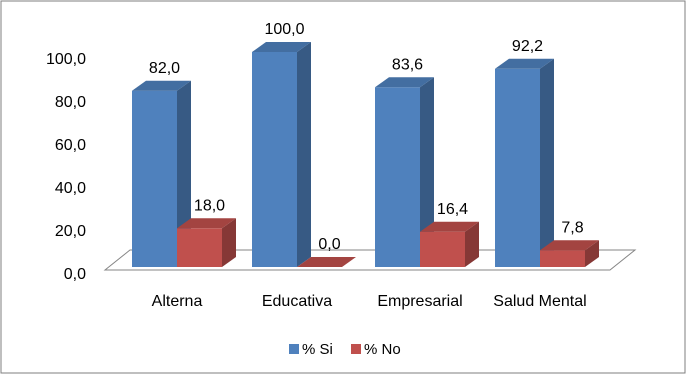  What do you see at coordinates (527, 46) in the screenshot?
I see `value-label: 92,2` at bounding box center [527, 46].